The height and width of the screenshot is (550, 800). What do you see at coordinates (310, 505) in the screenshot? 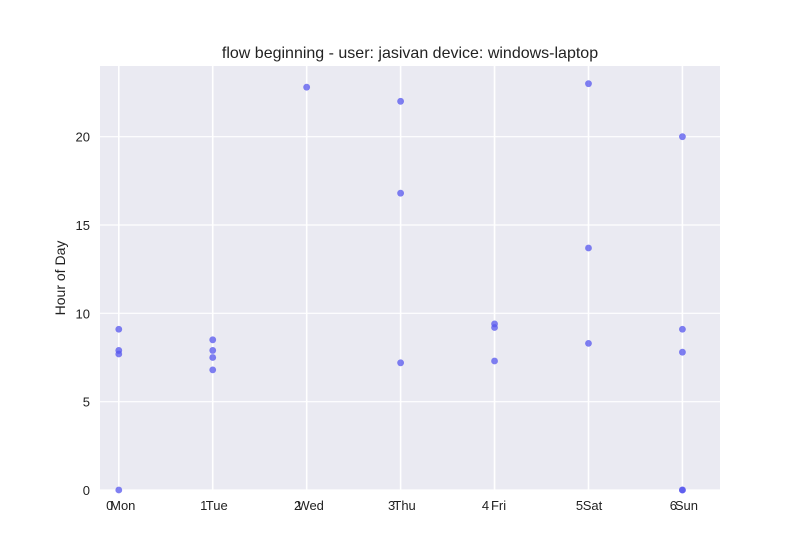
I see `x-tick-day-label: Wed` at bounding box center [310, 505].